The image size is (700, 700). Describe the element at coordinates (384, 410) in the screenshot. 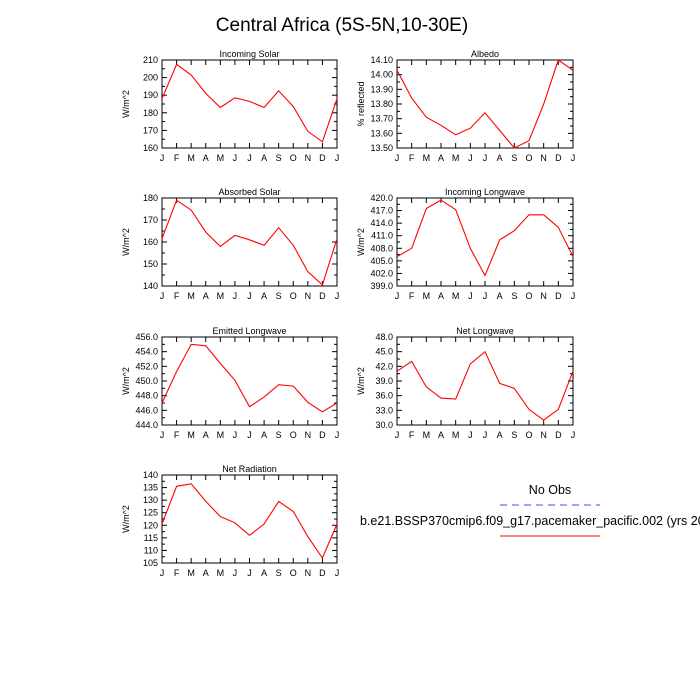

I see `y-tick-label: 33.0` at that location.